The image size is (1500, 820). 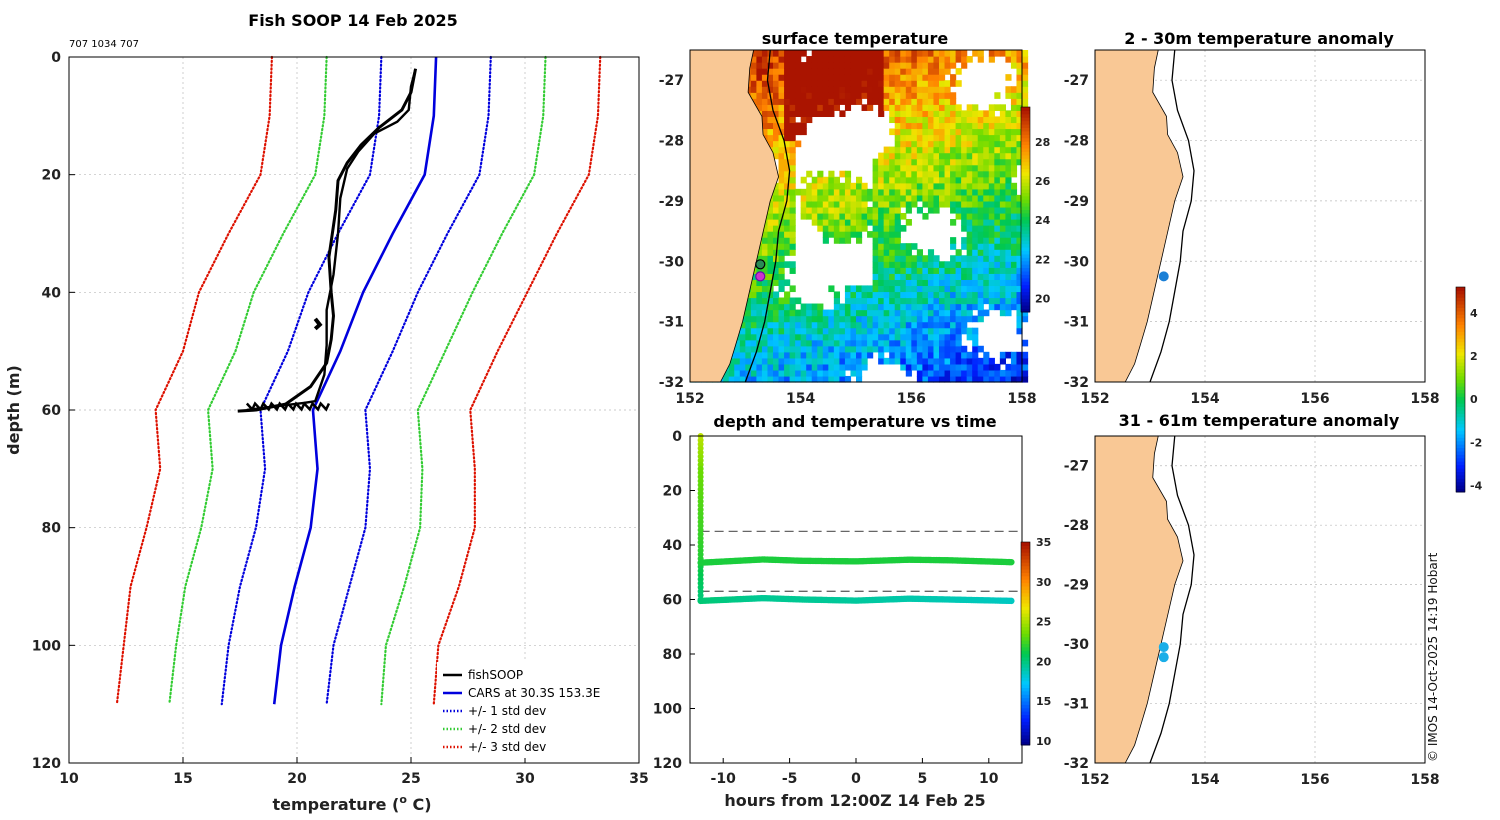 What do you see at coordinates (355, 380) in the screenshot?
I see `profile-series-cars-mean` at bounding box center [355, 380].